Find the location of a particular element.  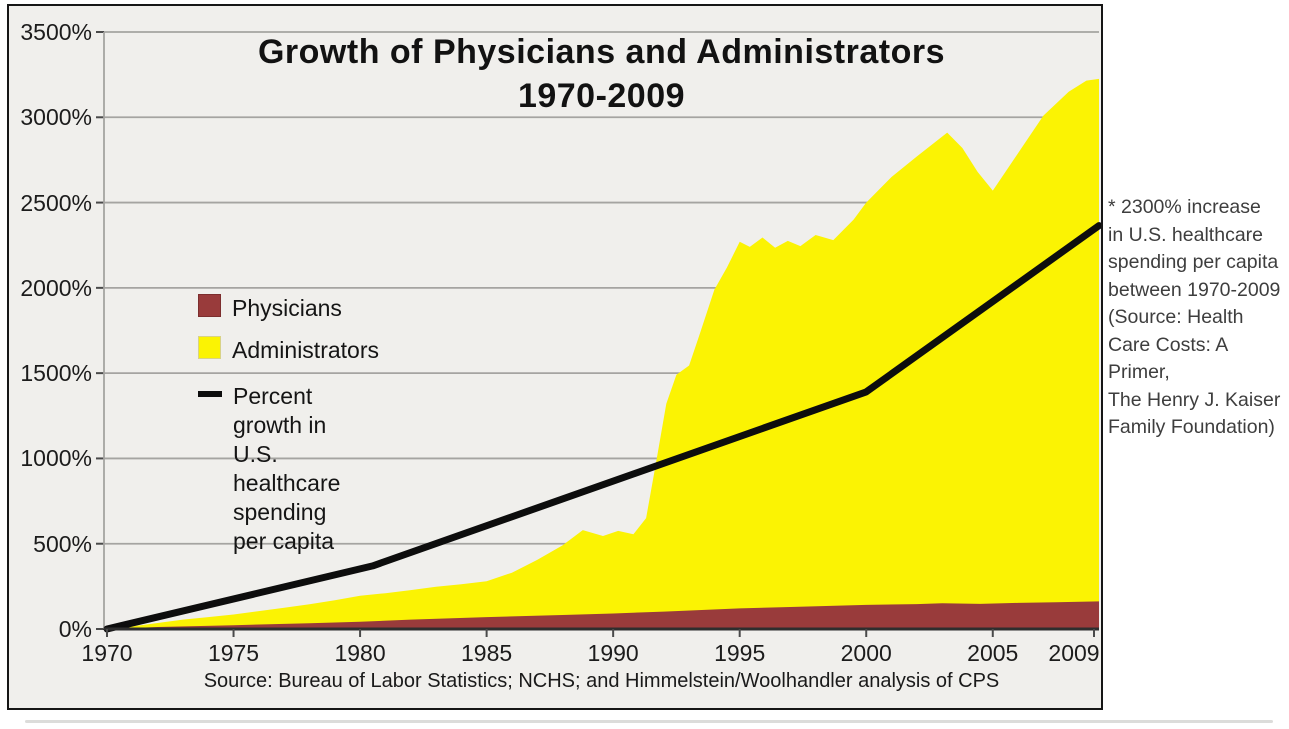

y-axis-label: 500% is located at coordinates (62, 543).